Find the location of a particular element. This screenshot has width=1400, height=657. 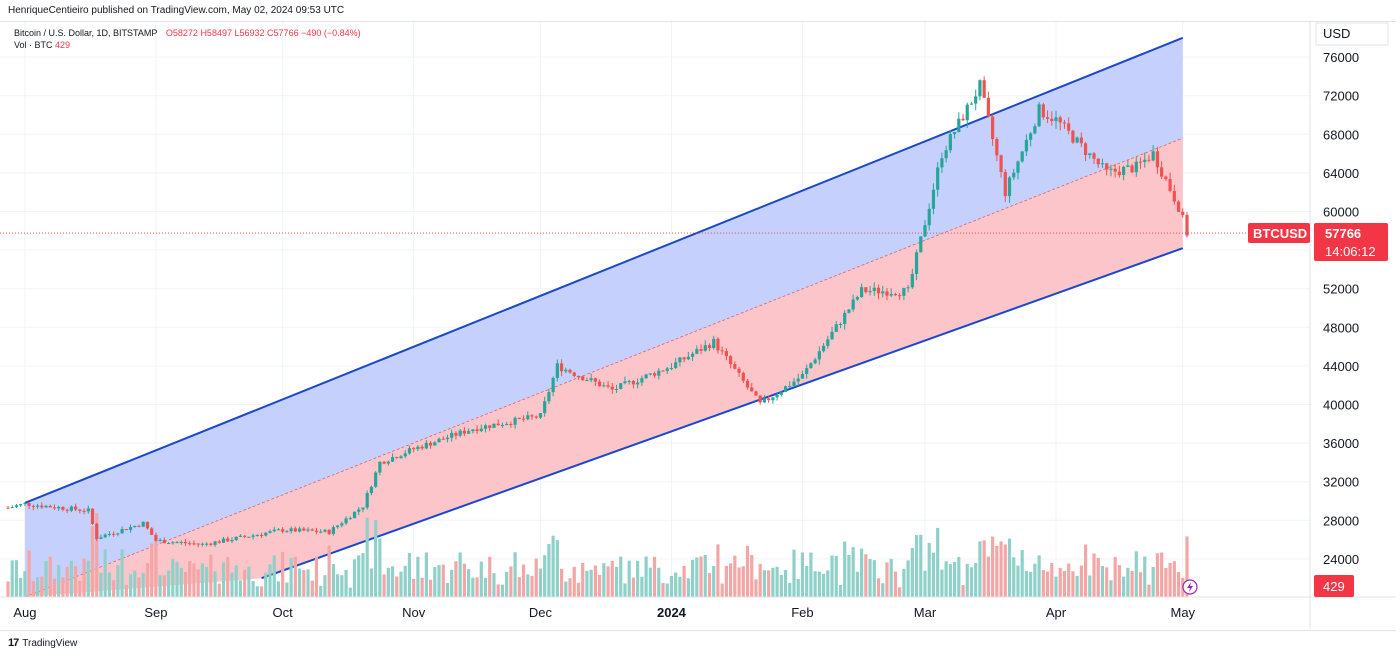

legend-volume-label: Vol · BTC is located at coordinates (33, 45).